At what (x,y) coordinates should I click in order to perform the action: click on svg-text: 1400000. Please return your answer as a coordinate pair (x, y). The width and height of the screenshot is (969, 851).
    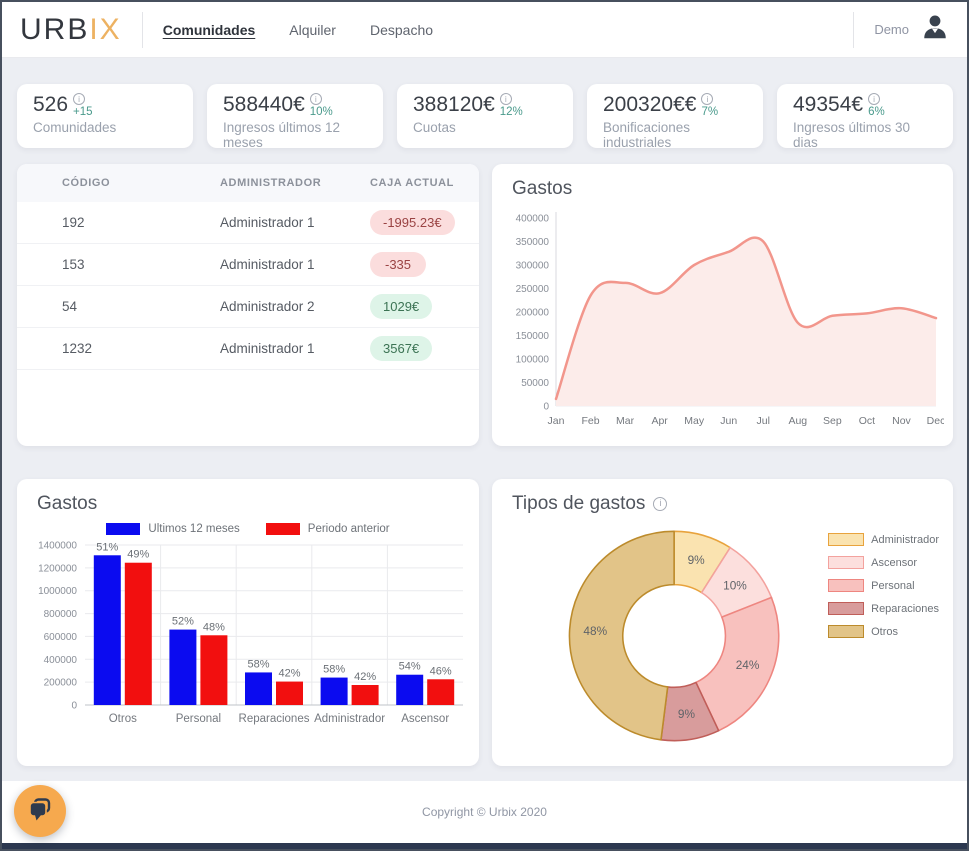
    Looking at the image, I should click on (57, 546).